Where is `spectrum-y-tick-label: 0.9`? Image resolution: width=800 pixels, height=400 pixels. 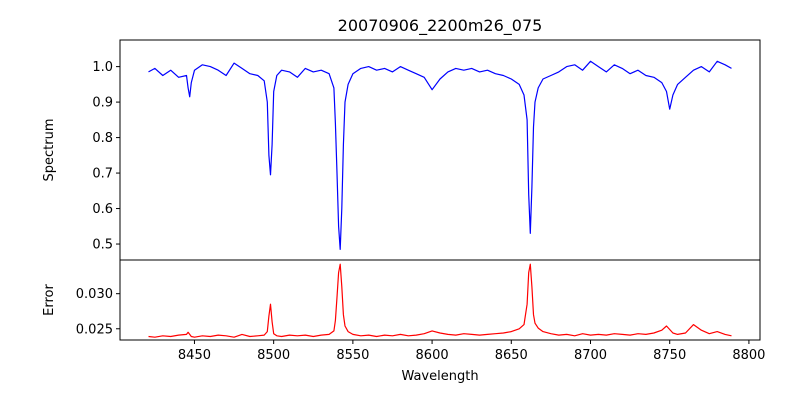
spectrum-y-tick-label: 0.9 is located at coordinates (102, 103).